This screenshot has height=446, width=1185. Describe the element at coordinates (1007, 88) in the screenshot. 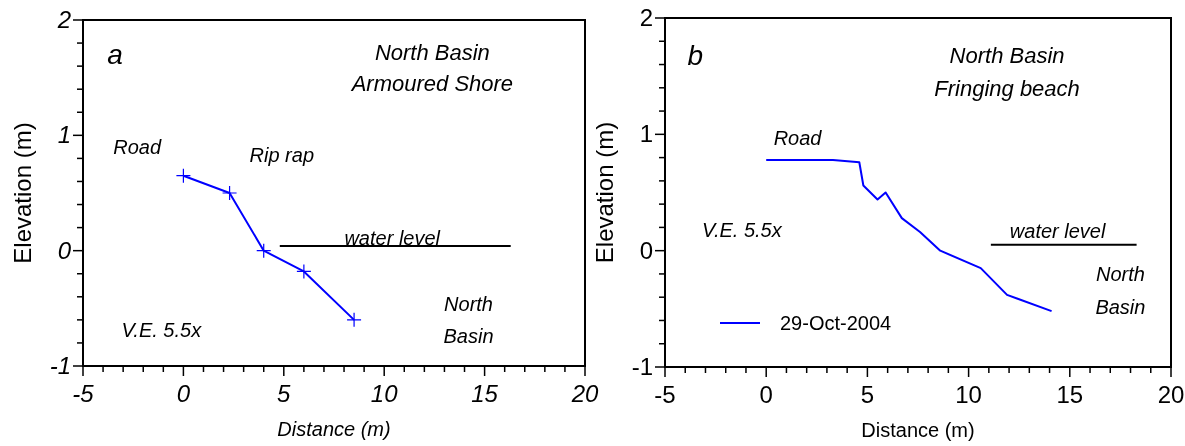

I see `annotation: Fringing beach` at that location.